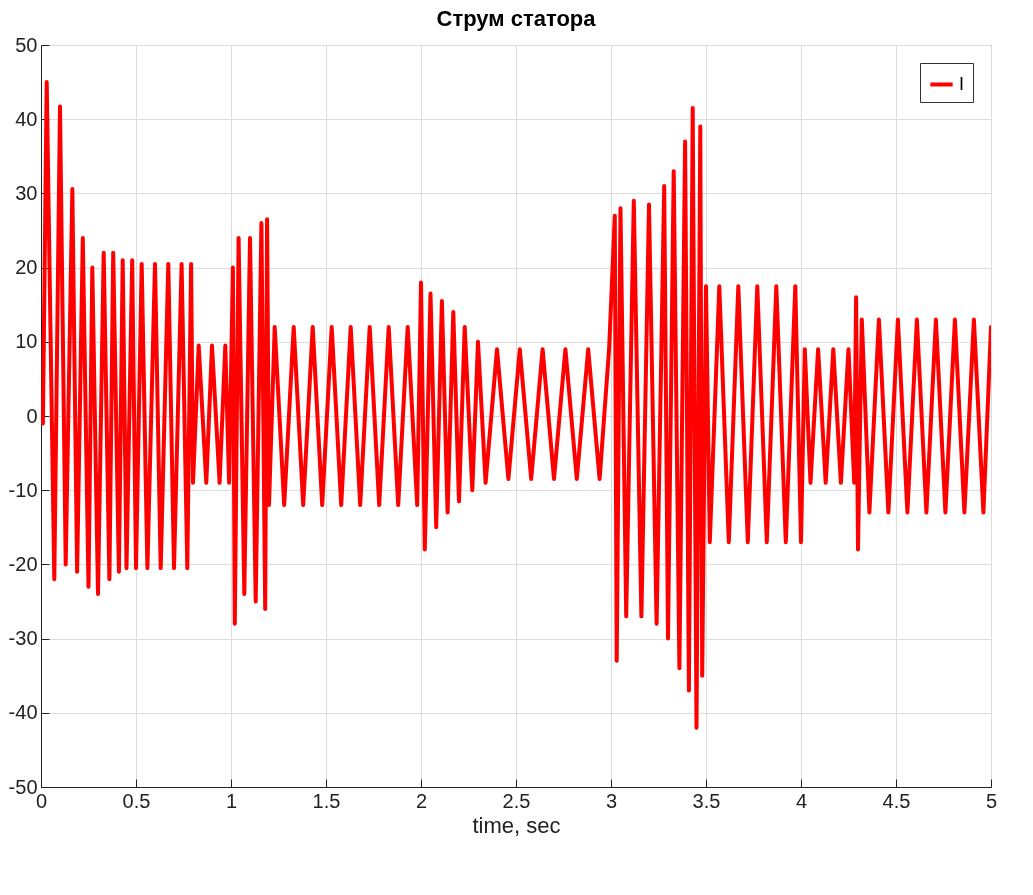 Image resolution: width=1033 pixels, height=895 pixels. What do you see at coordinates (23, 563) in the screenshot?
I see `y-tick-label: -20` at bounding box center [23, 563].